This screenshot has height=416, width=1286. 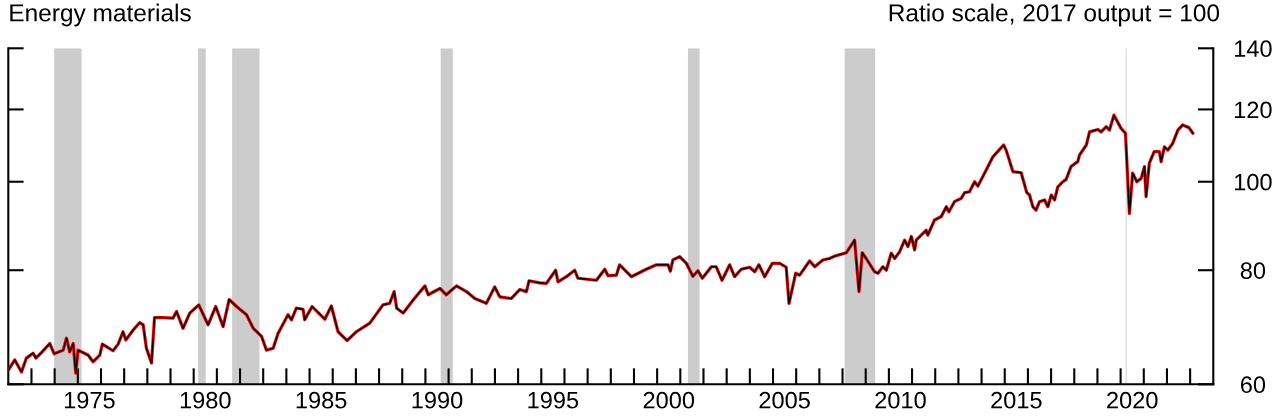 I want to click on x-tick-label: 2010, so click(x=900, y=400).